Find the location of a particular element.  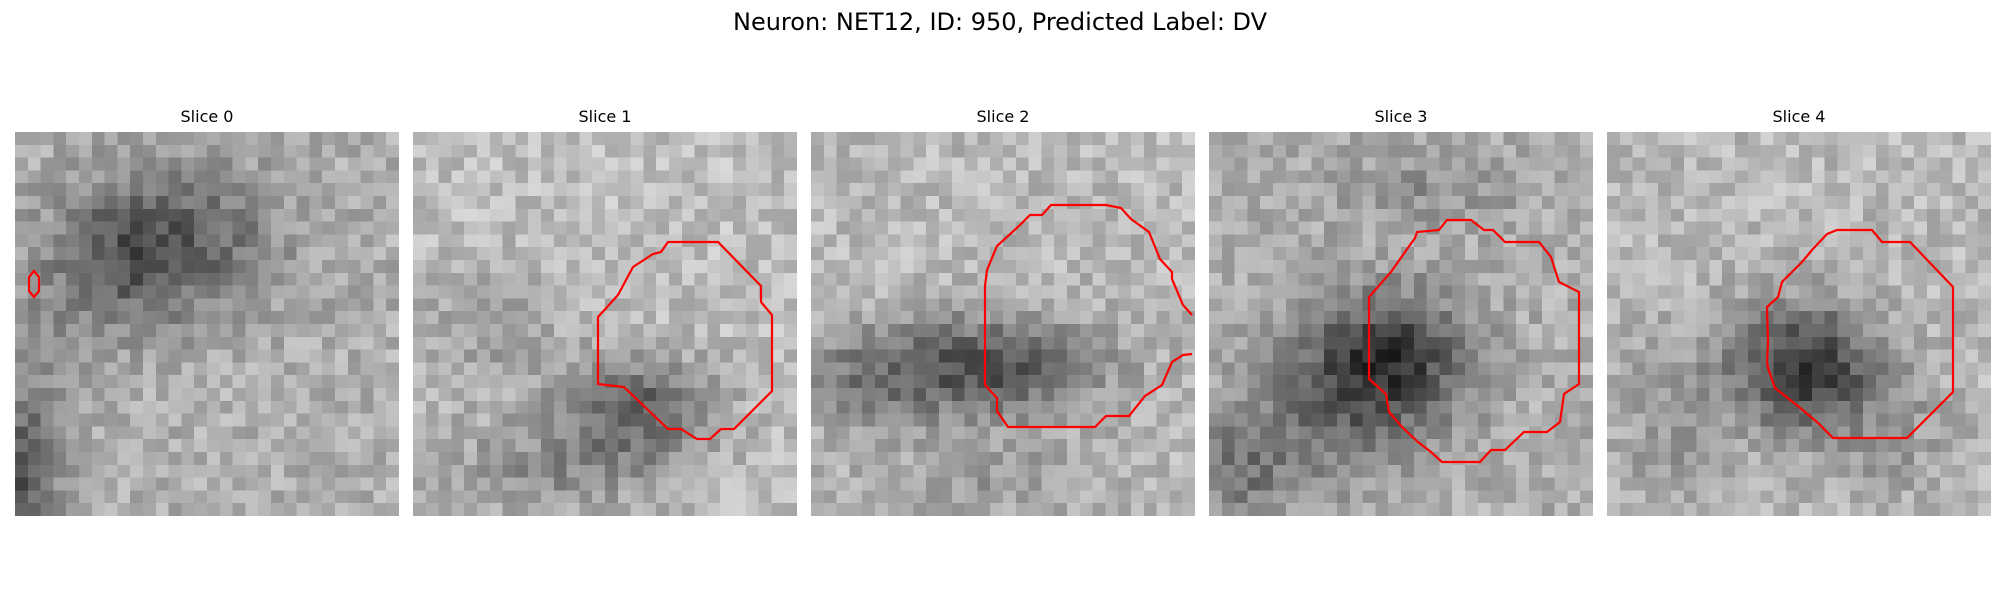

slice-title: Slice 3 is located at coordinates (1401, 116).